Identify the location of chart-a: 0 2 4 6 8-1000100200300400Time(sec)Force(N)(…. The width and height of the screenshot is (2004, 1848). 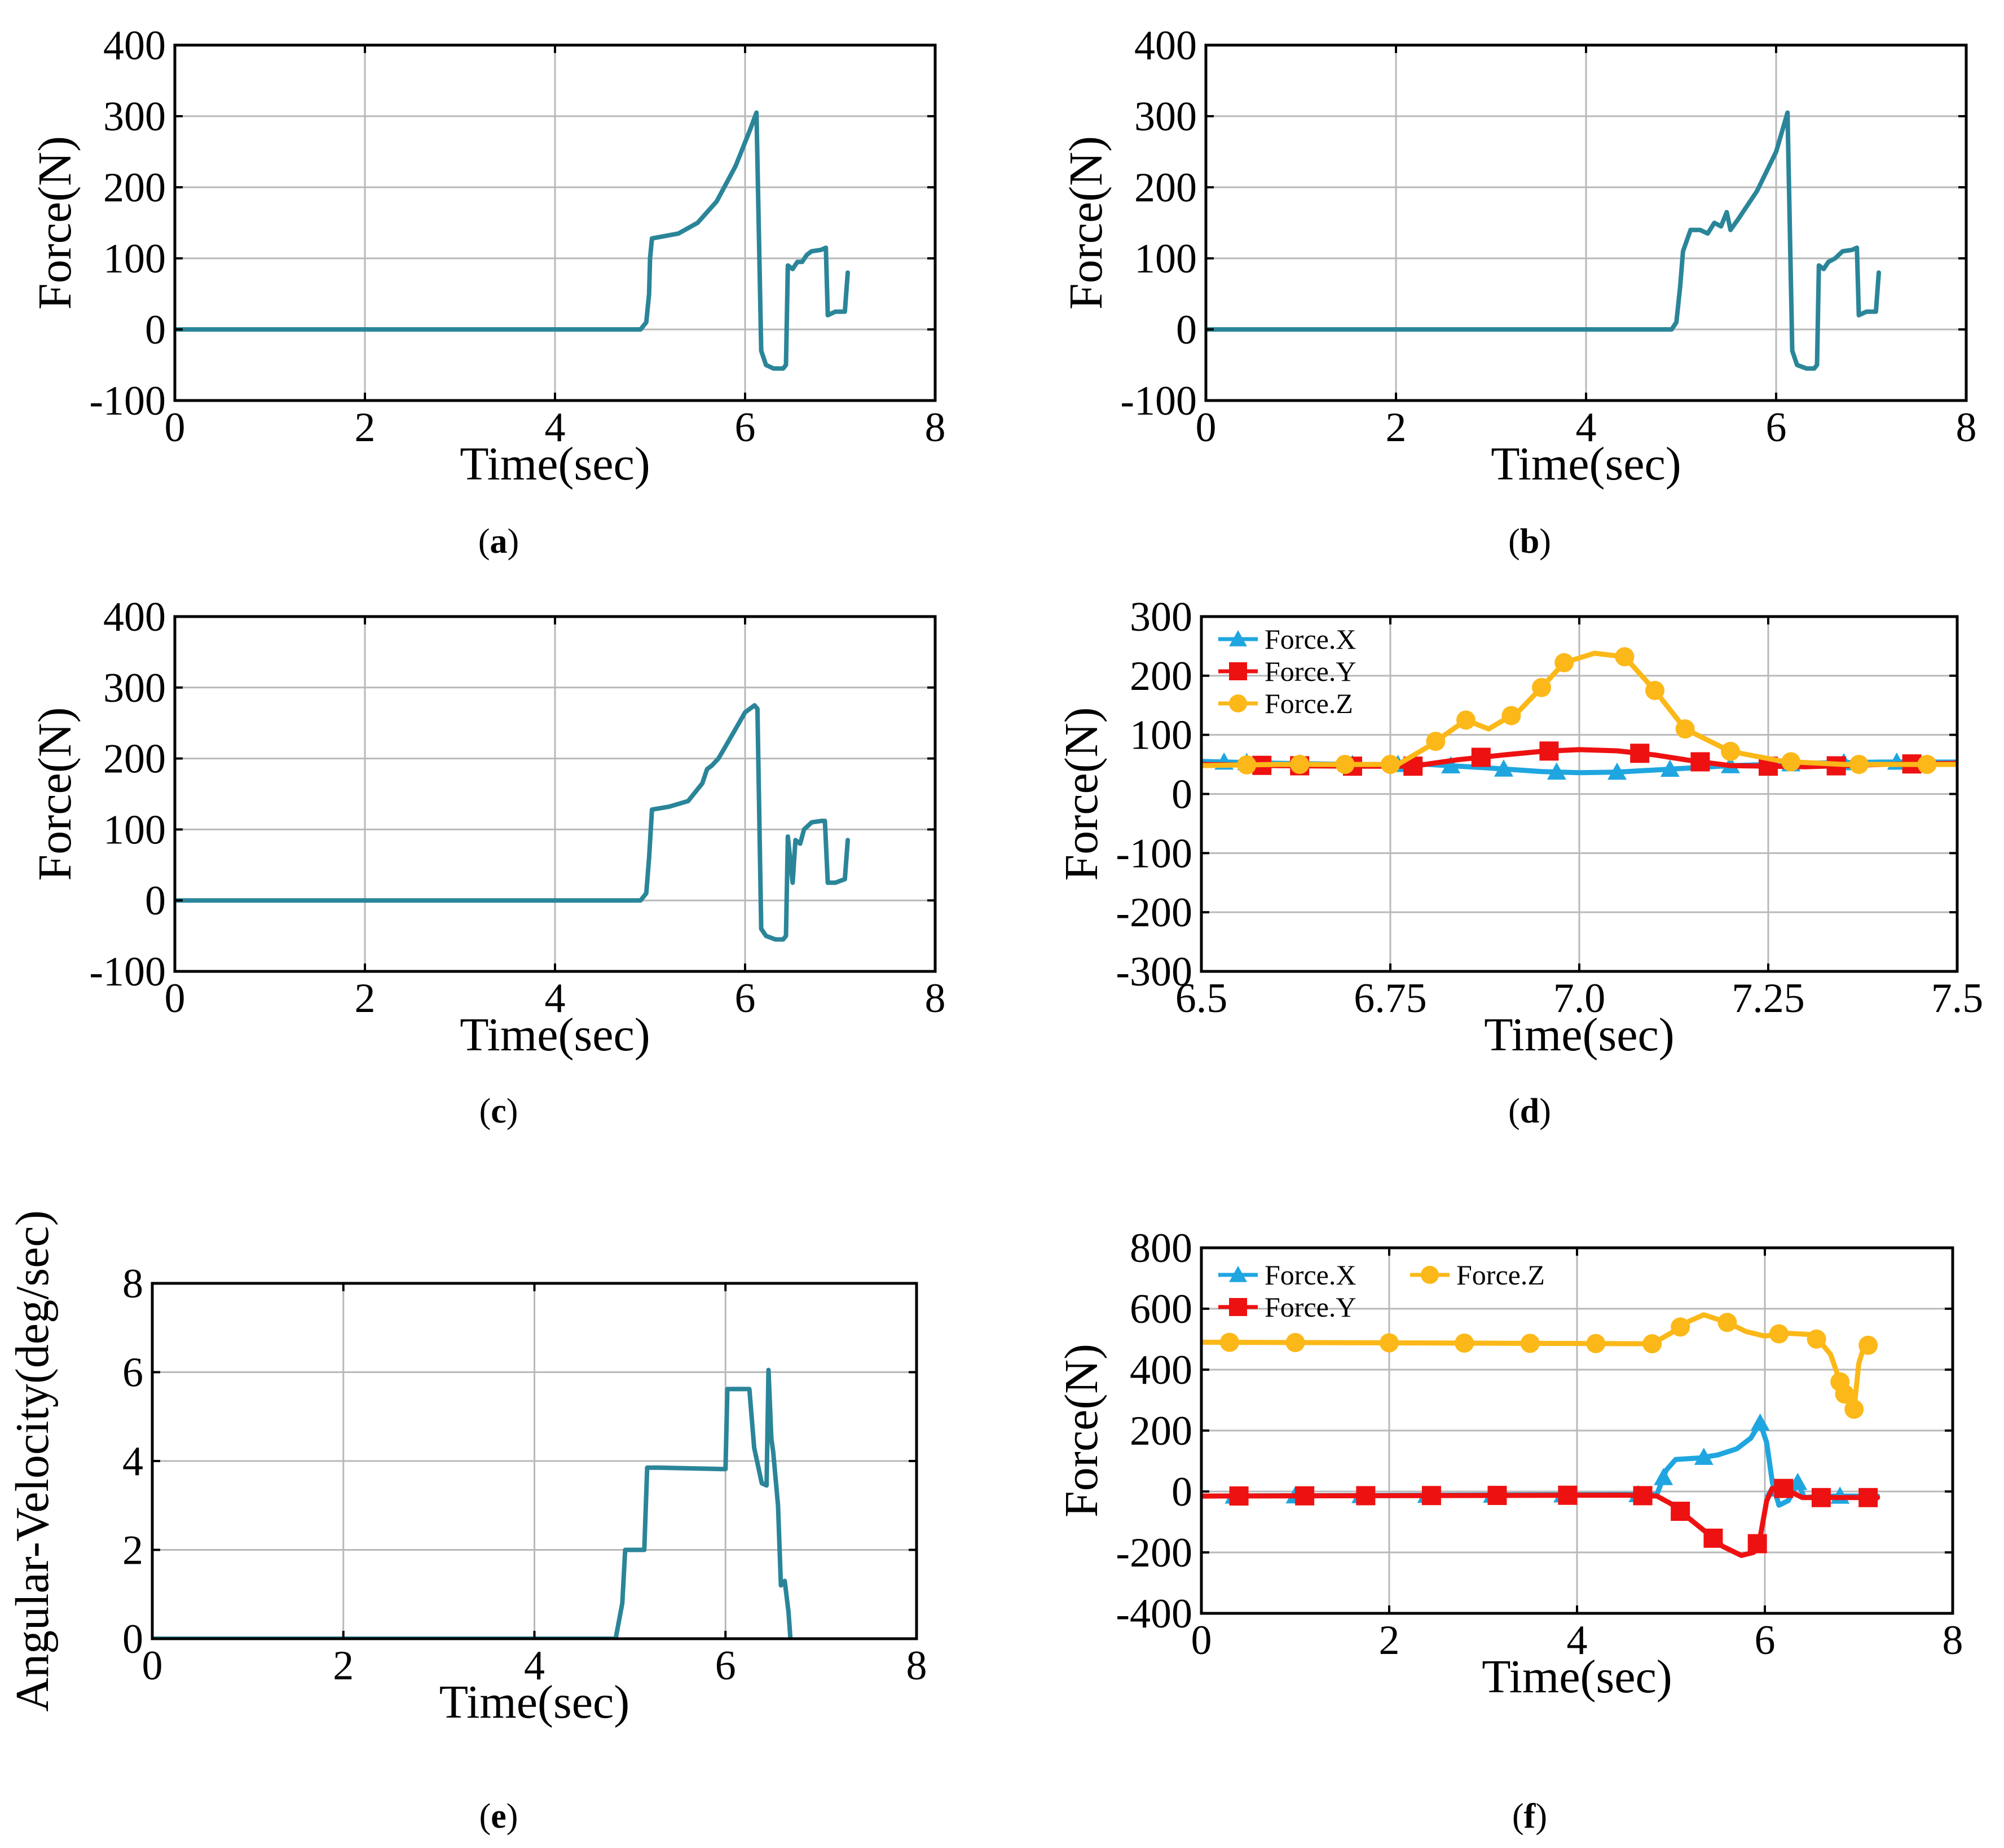
(487, 292).